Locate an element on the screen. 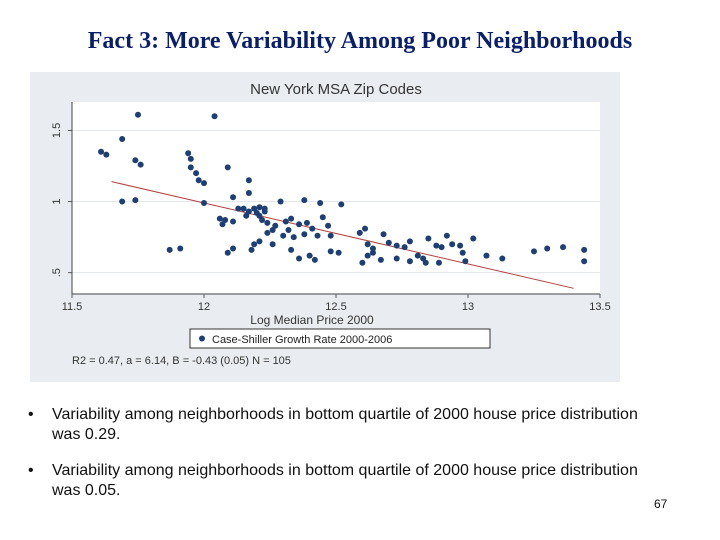 Image resolution: width=720 pixels, height=540 pixels. y-tick-label: 1 is located at coordinates (57, 201).